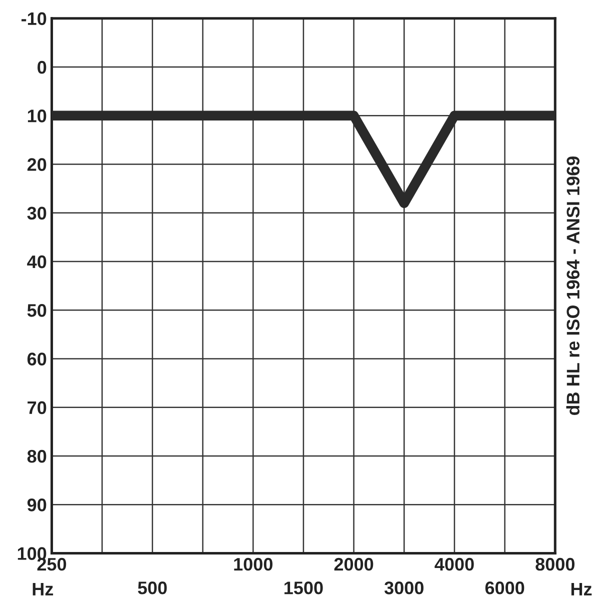 This screenshot has height=612, width=595. I want to click on y-tick-label: 100, so click(32, 553).